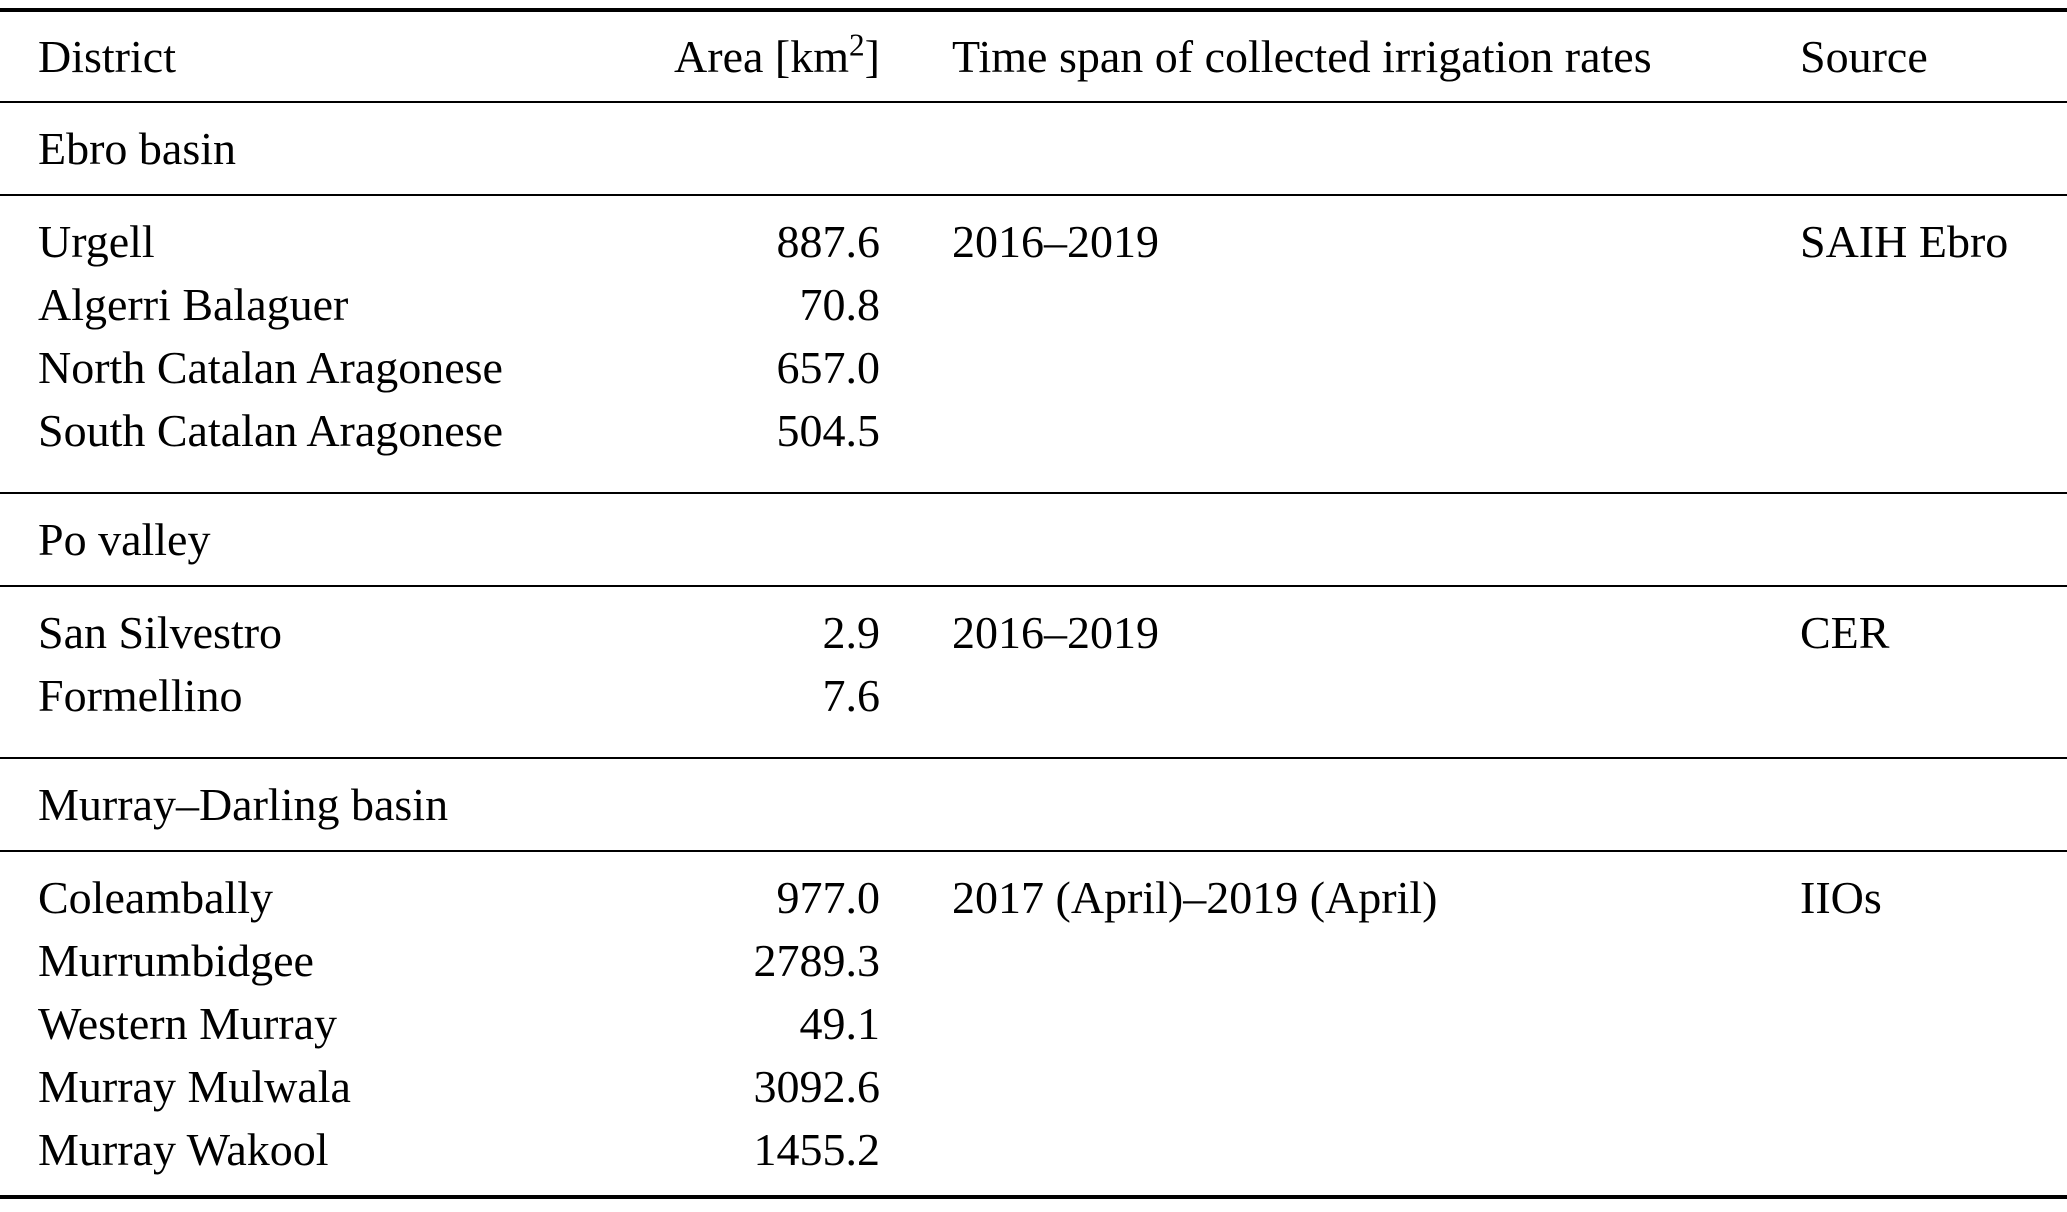  What do you see at coordinates (857, 45) in the screenshot?
I see `area-unit-exponent: 2` at bounding box center [857, 45].